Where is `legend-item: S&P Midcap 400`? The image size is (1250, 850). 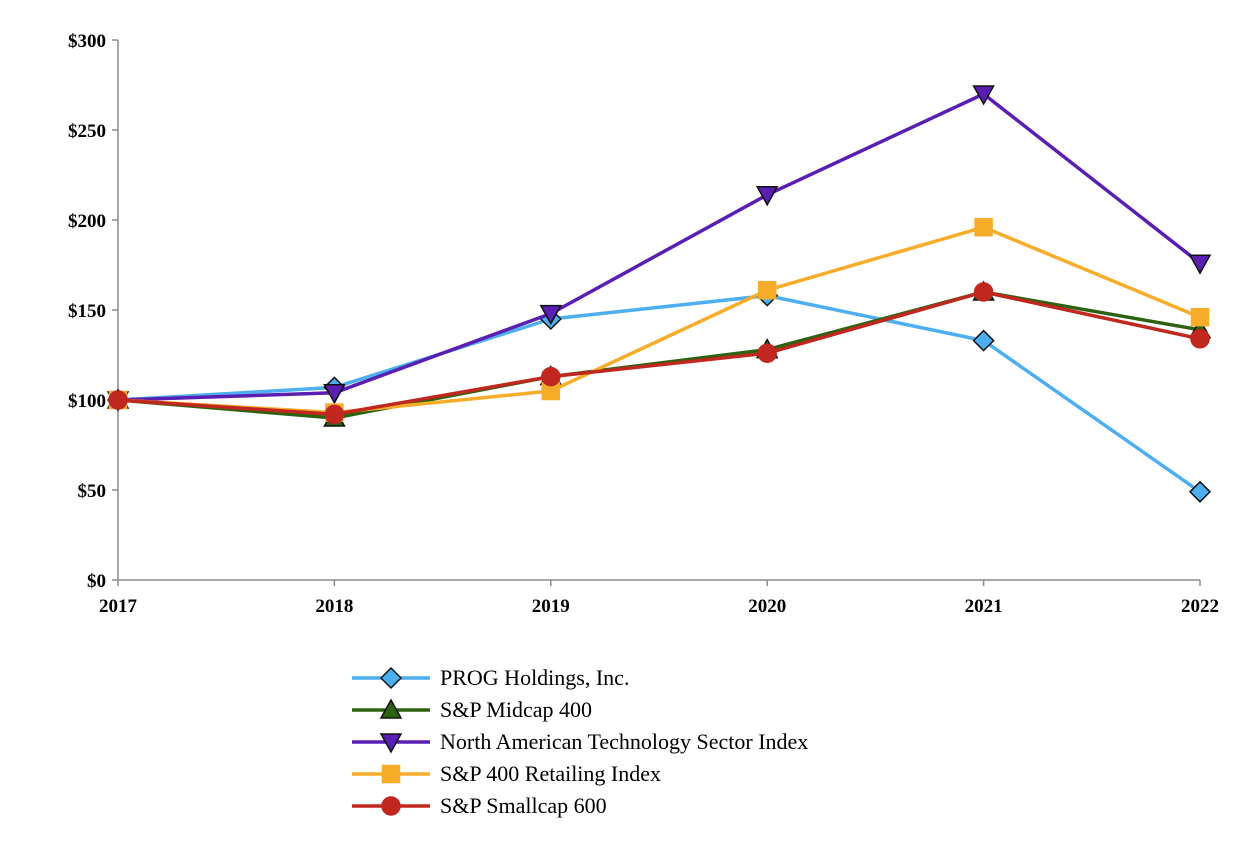 legend-item: S&P Midcap 400 is located at coordinates (472, 709).